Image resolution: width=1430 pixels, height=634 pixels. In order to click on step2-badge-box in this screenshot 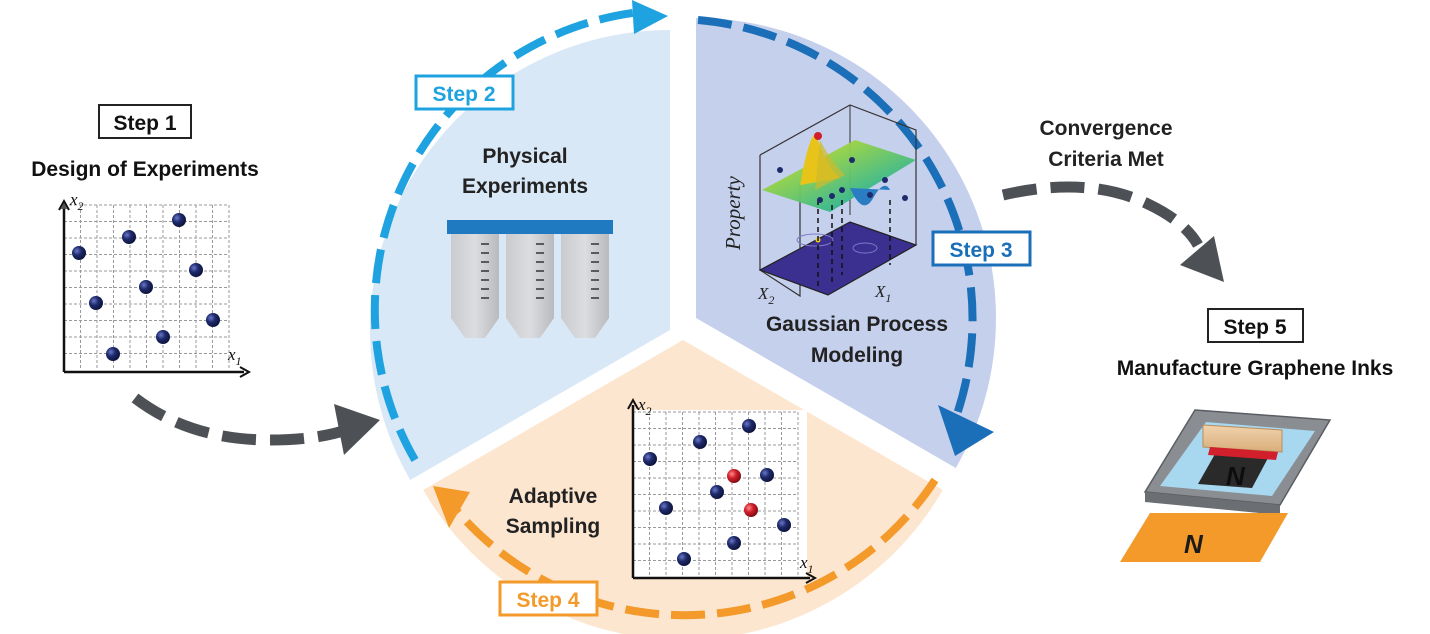, I will do `click(464, 92)`.